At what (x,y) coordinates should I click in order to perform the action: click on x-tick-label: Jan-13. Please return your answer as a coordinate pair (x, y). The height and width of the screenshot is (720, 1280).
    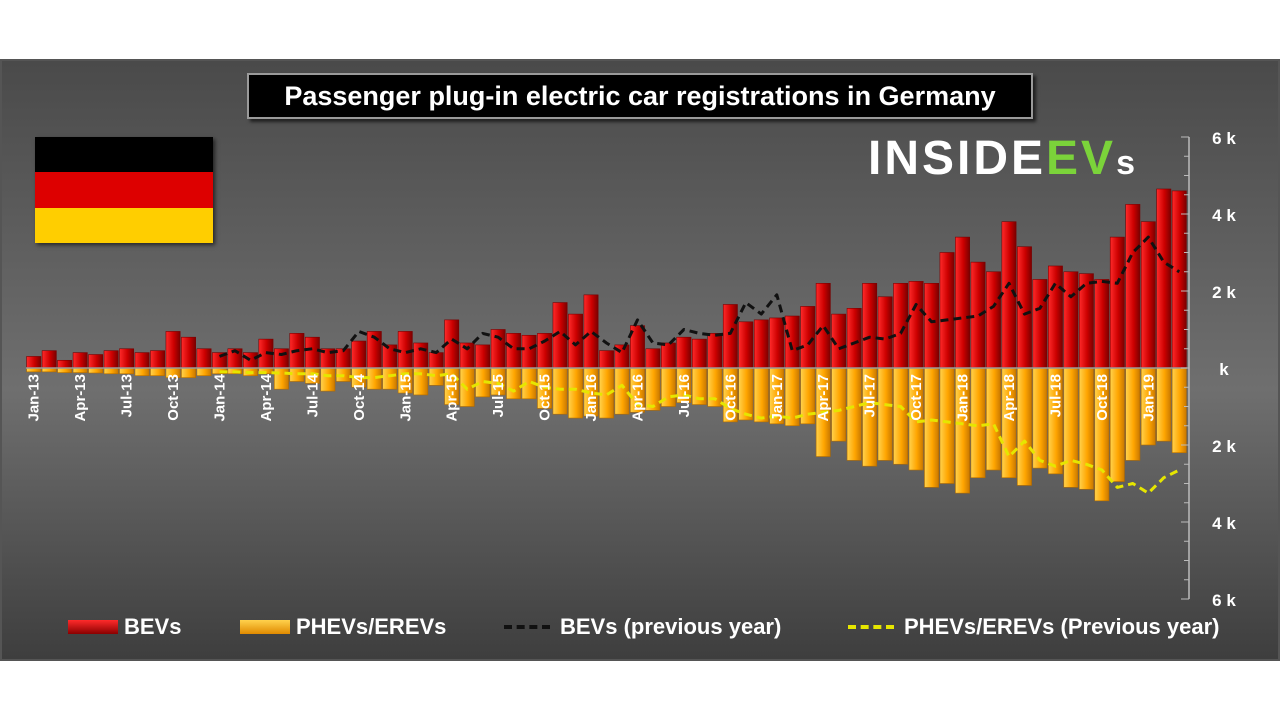
    Looking at the image, I should click on (34, 398).